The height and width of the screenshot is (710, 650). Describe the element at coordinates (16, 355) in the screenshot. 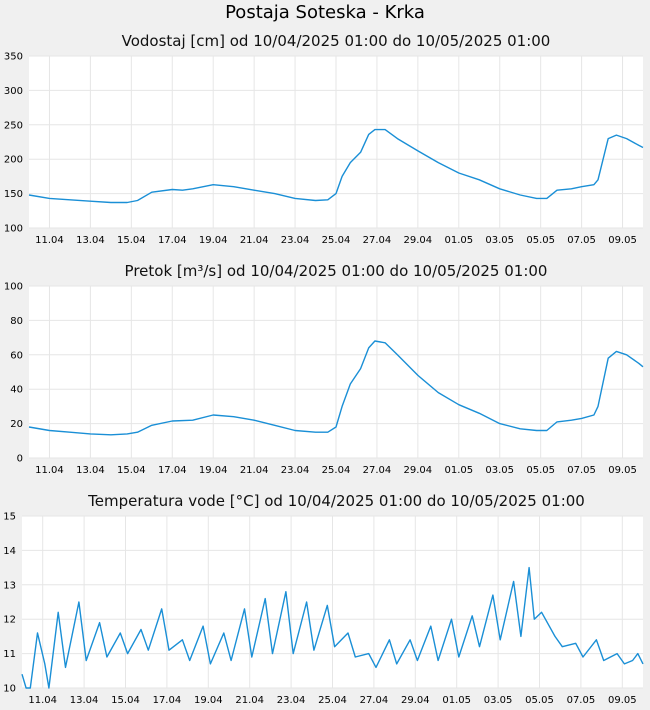

I see `y-tick-label: 60` at that location.